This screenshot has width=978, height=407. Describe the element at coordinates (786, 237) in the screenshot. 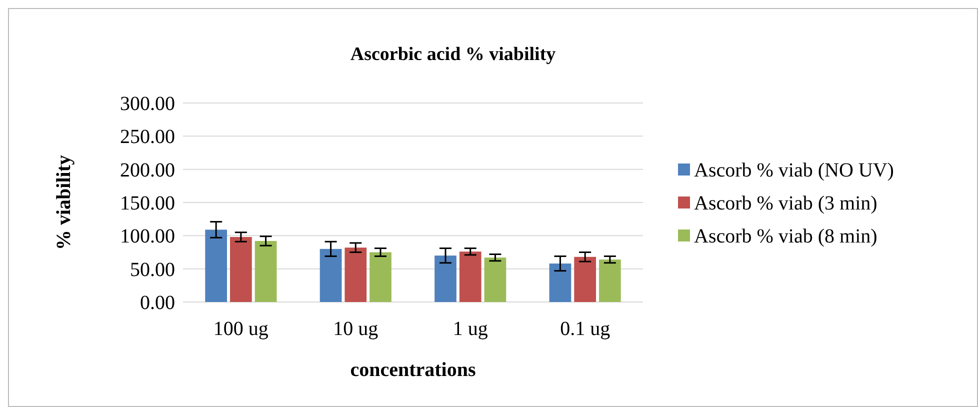

I see `legend-label: Ascorb % viab (8 min)` at that location.